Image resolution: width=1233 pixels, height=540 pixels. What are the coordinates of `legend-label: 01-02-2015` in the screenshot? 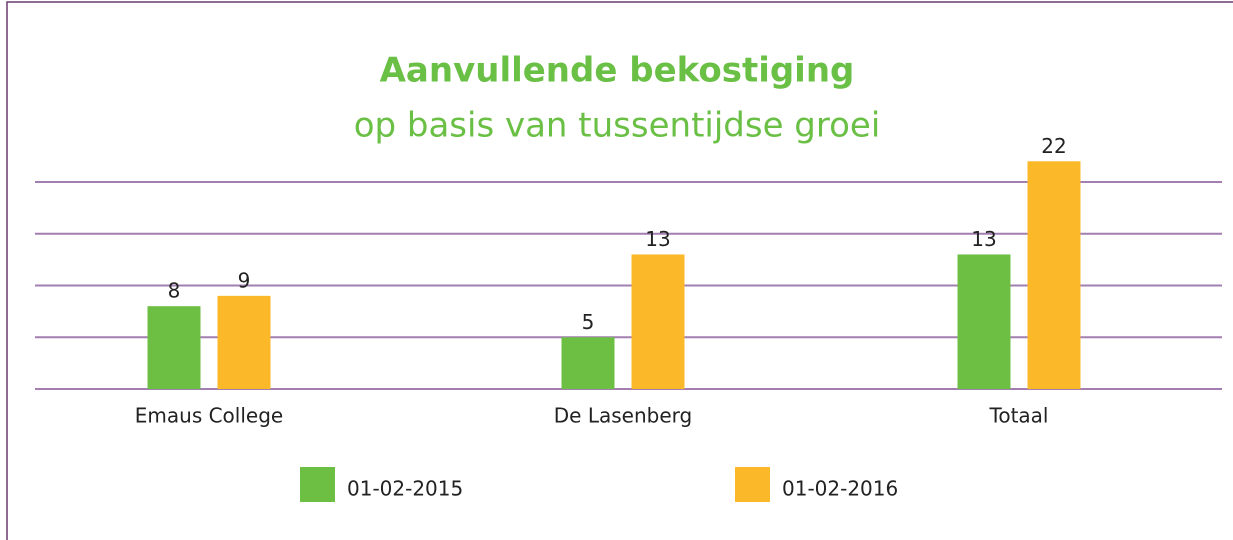 It's located at (405, 489).